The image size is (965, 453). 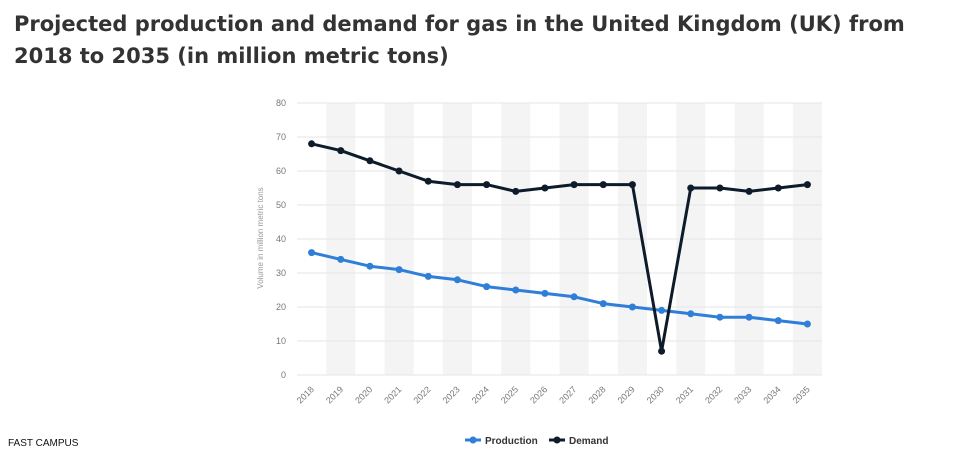 I want to click on legend-demand-marker, so click(x=557, y=440).